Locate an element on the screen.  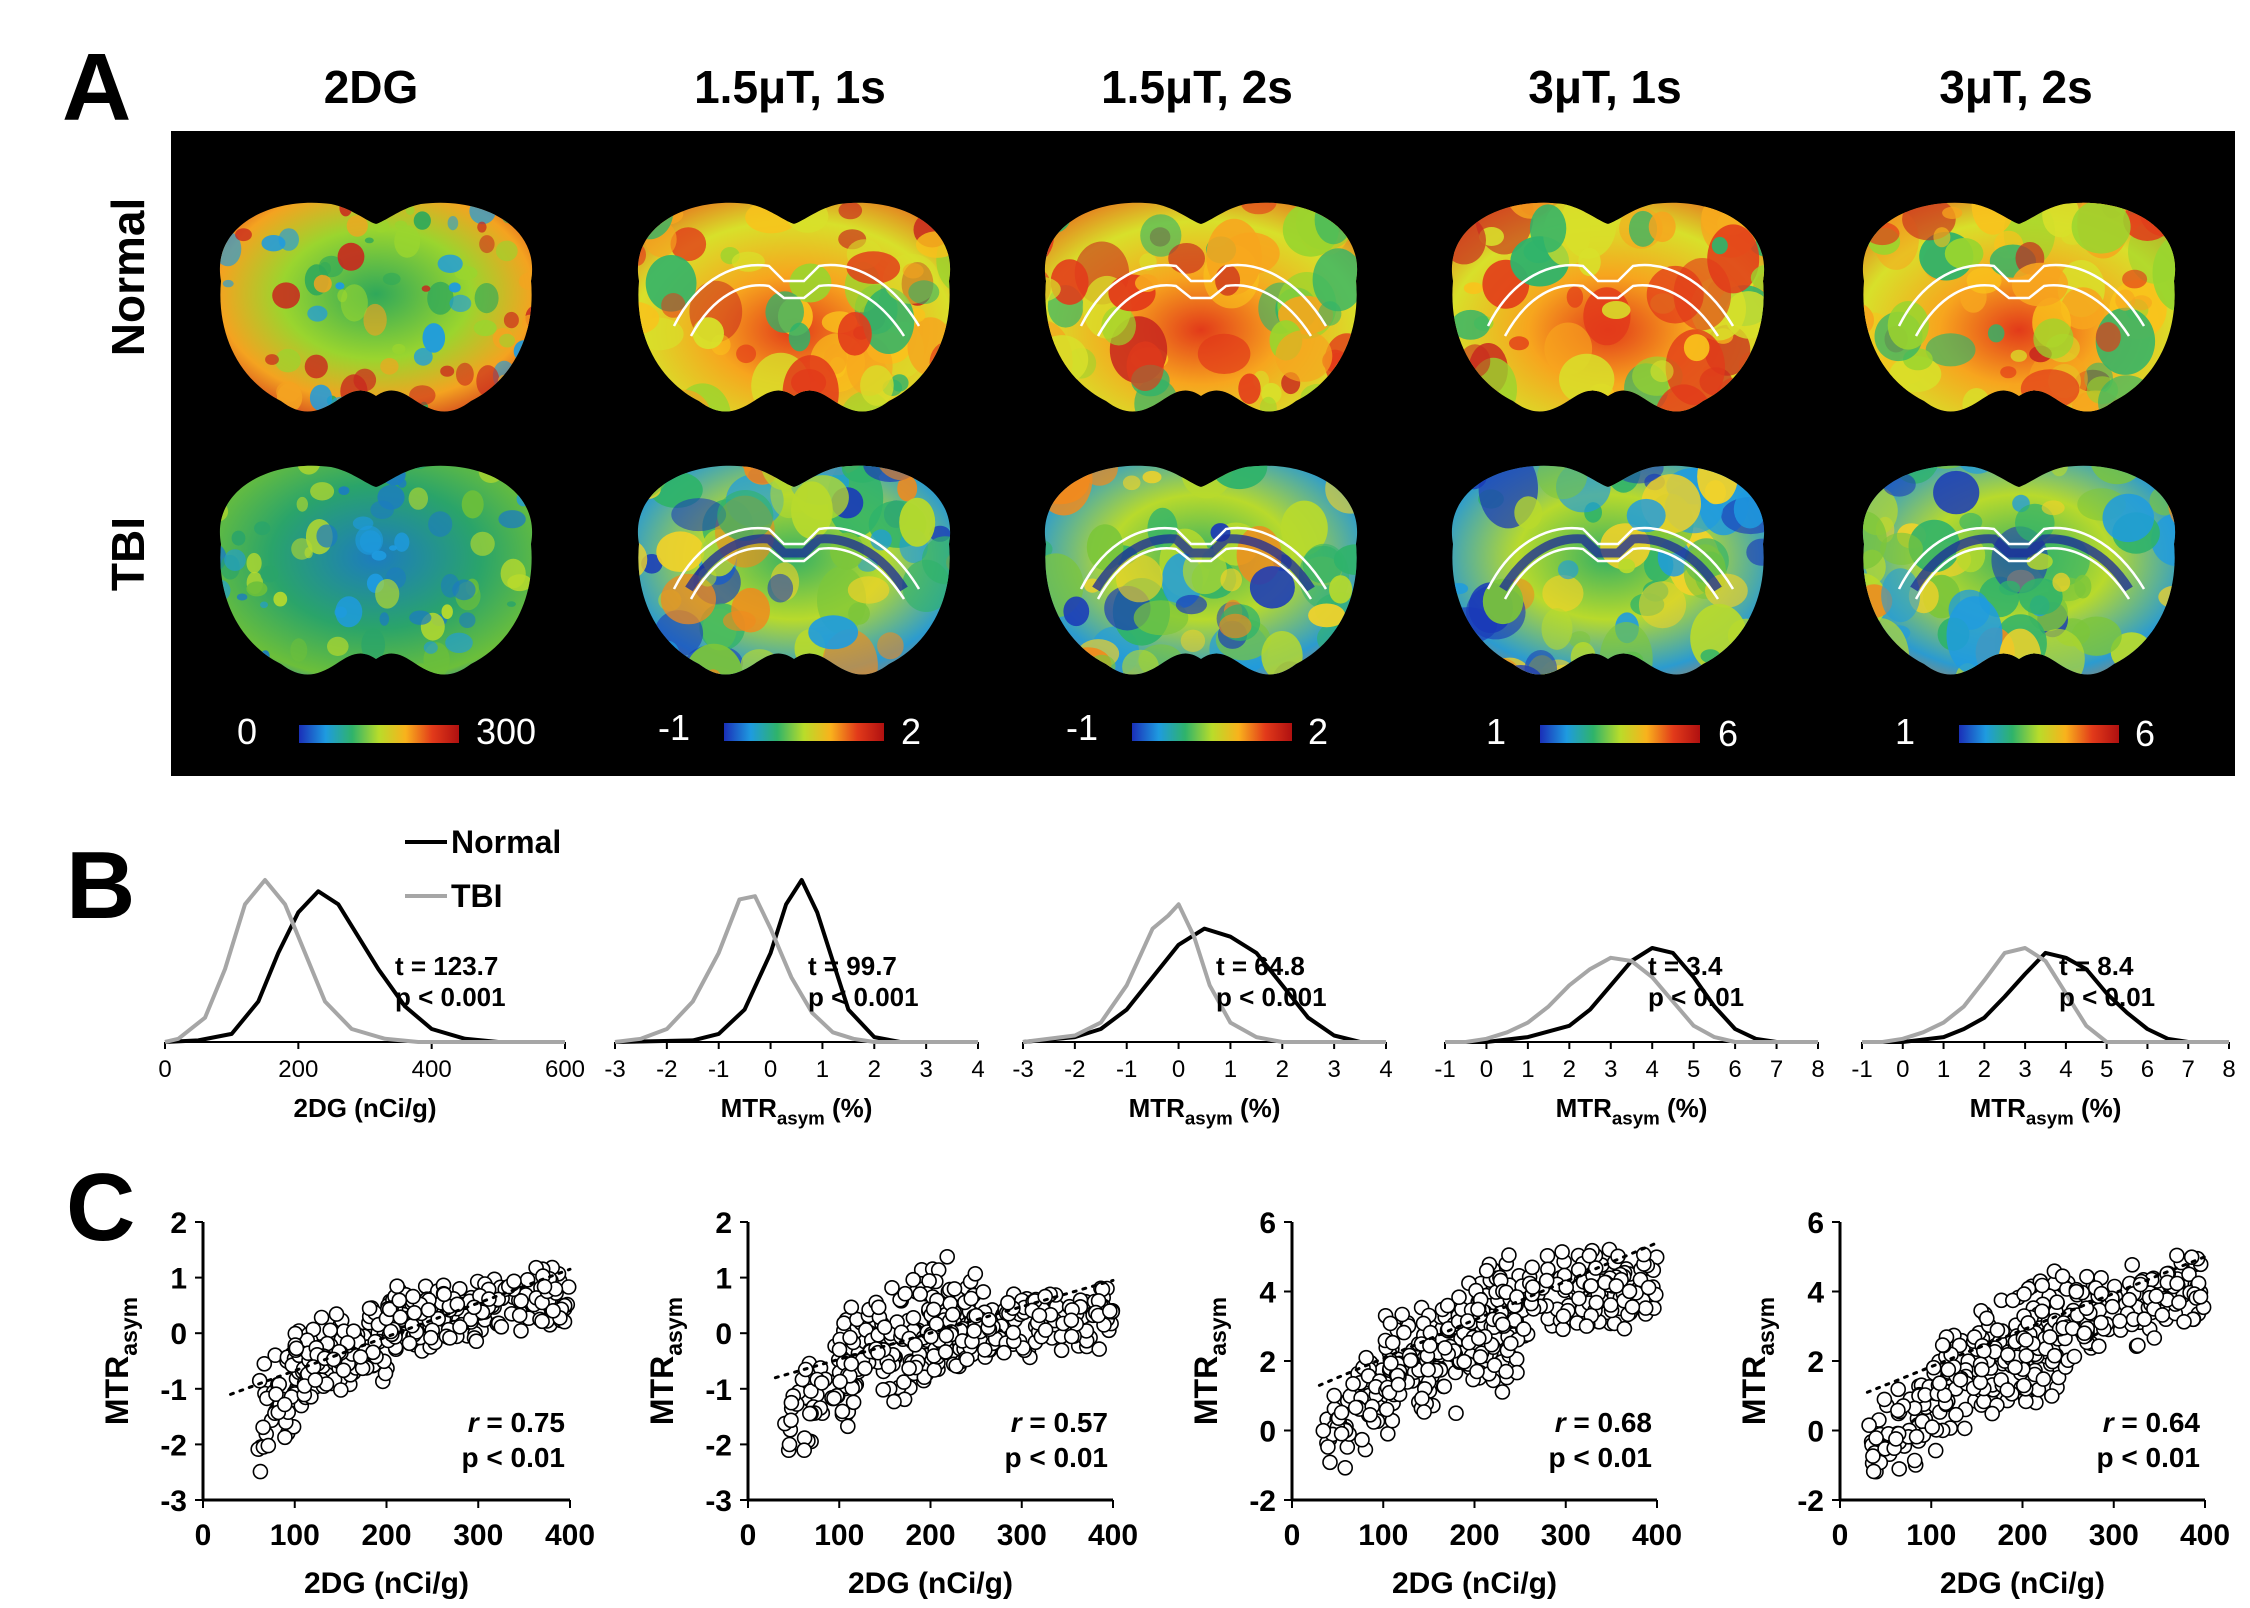
colorbar-2-max: 2 is located at coordinates (911, 731).